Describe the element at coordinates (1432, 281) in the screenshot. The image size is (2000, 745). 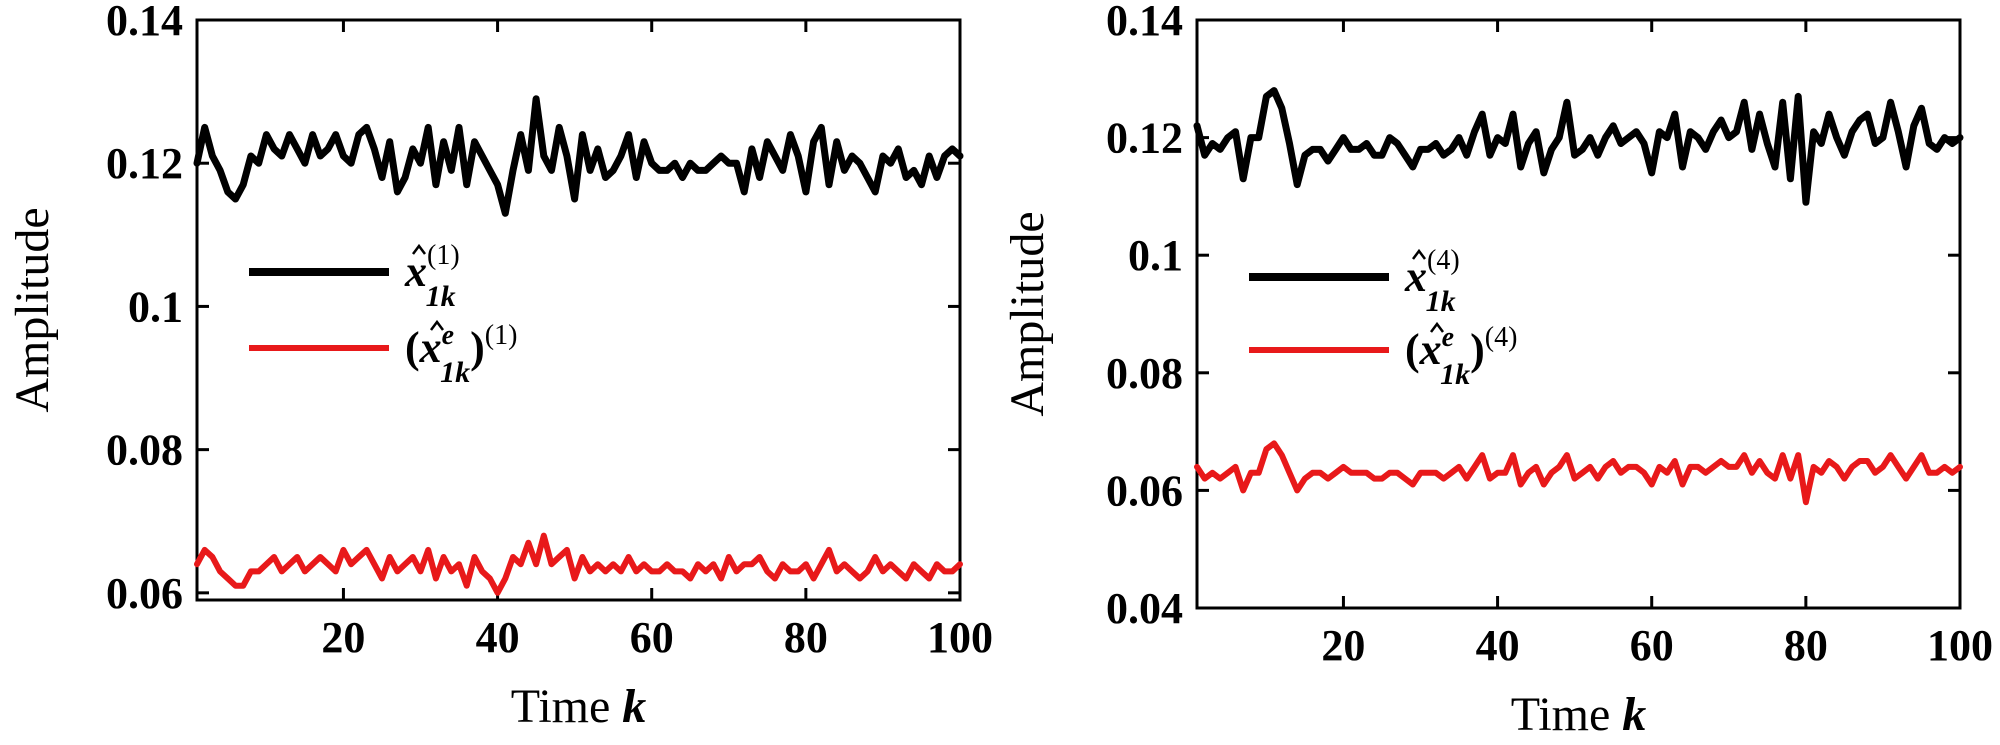
I see `legend-label-1: x(4) 1k` at that location.